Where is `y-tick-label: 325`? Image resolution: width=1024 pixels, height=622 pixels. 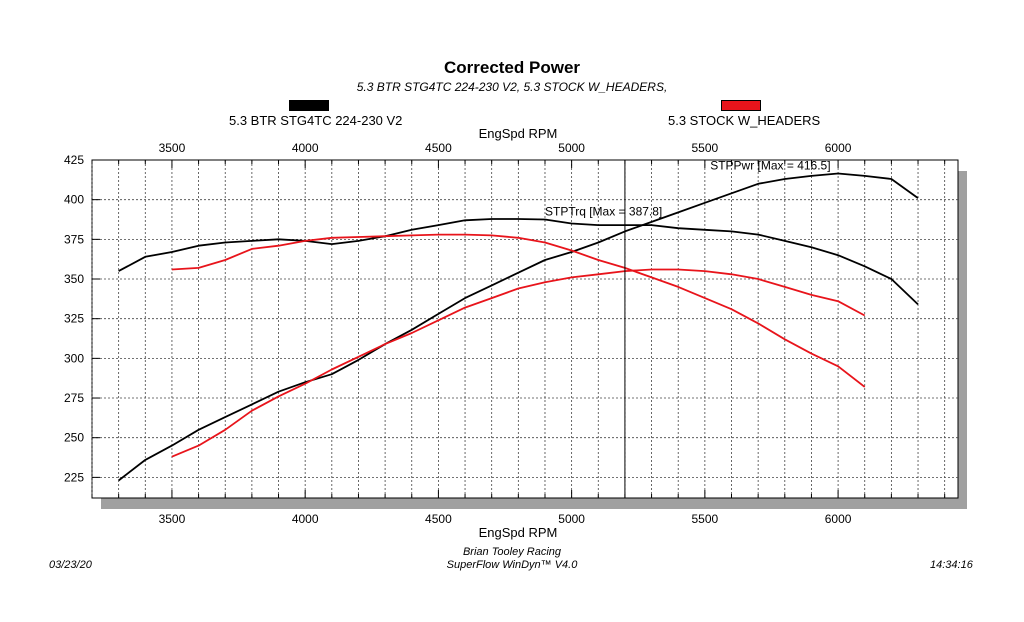
y-tick-label: 325 is located at coordinates (74, 319).